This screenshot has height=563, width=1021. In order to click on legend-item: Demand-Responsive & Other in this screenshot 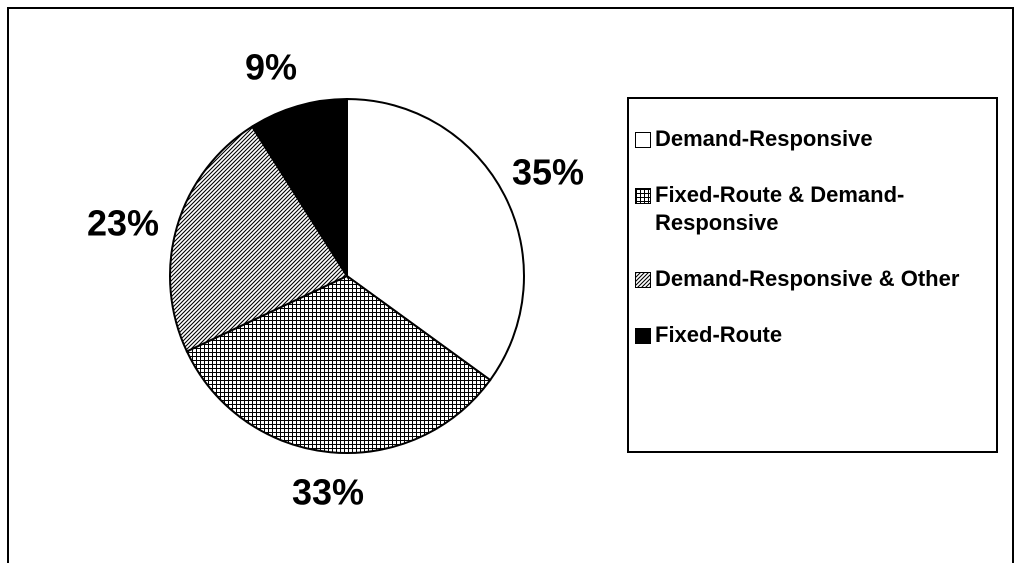, I will do `click(815, 279)`.